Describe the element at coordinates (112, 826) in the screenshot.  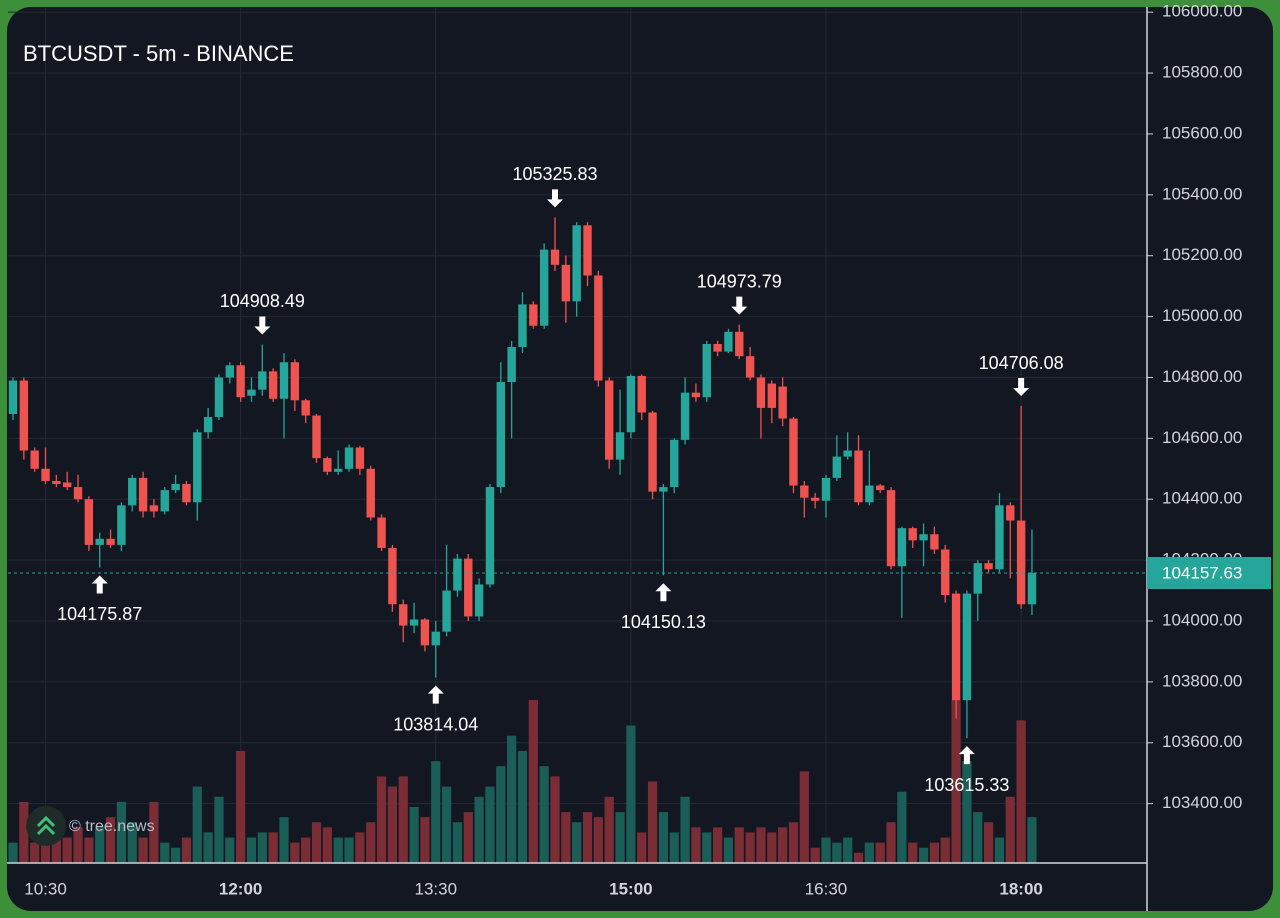
I see `watermark: © tree.news` at that location.